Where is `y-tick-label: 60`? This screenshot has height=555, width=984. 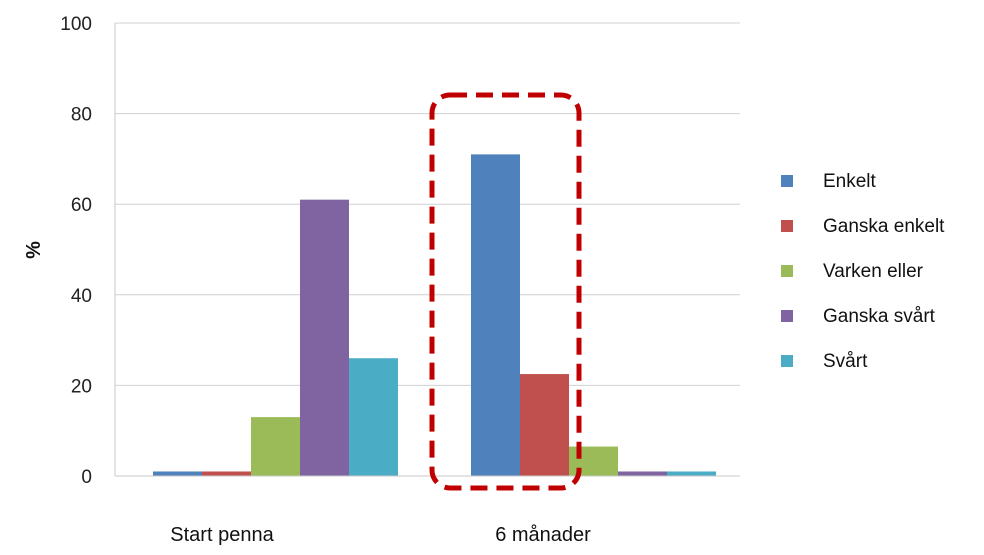 y-tick-label: 60 is located at coordinates (81, 205).